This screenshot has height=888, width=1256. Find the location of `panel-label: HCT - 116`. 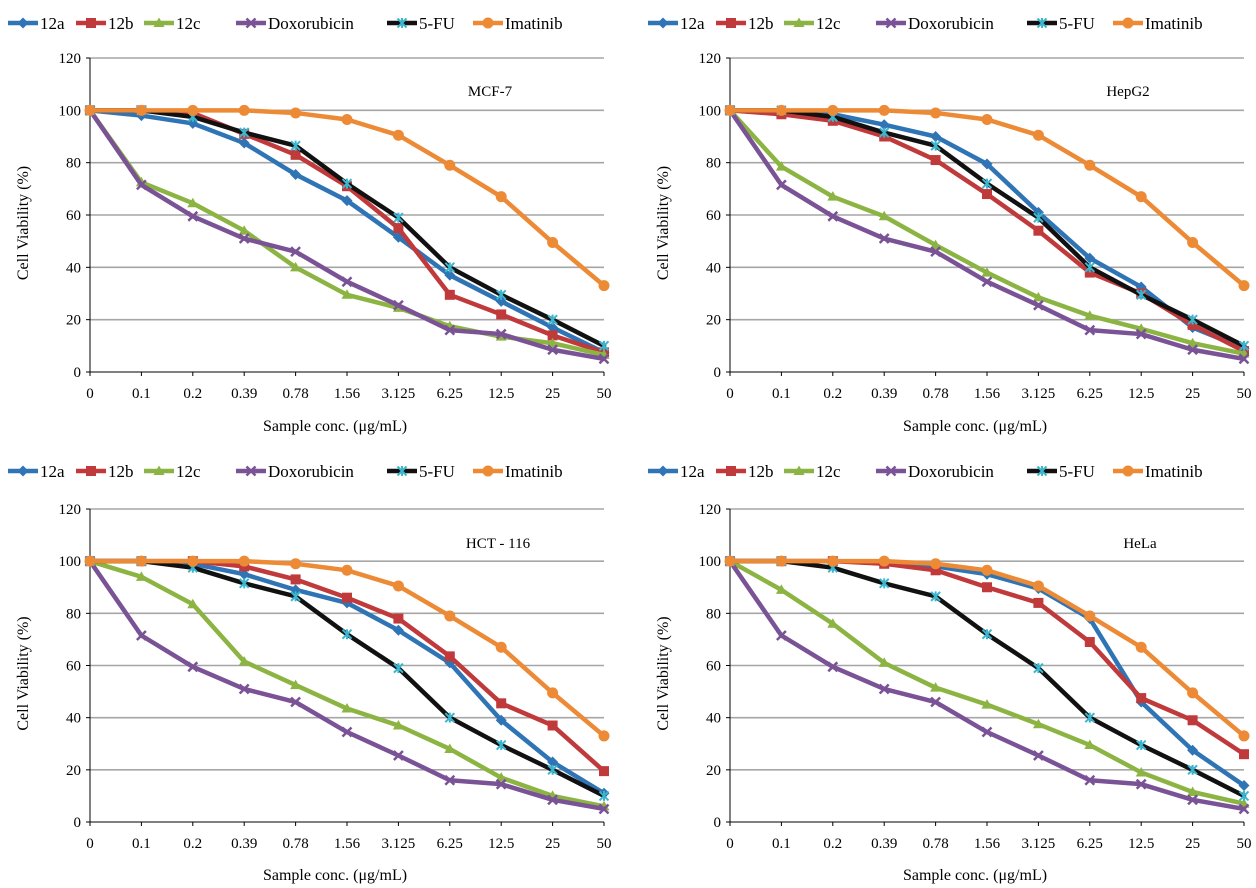

panel-label: HCT - 116 is located at coordinates (498, 544).